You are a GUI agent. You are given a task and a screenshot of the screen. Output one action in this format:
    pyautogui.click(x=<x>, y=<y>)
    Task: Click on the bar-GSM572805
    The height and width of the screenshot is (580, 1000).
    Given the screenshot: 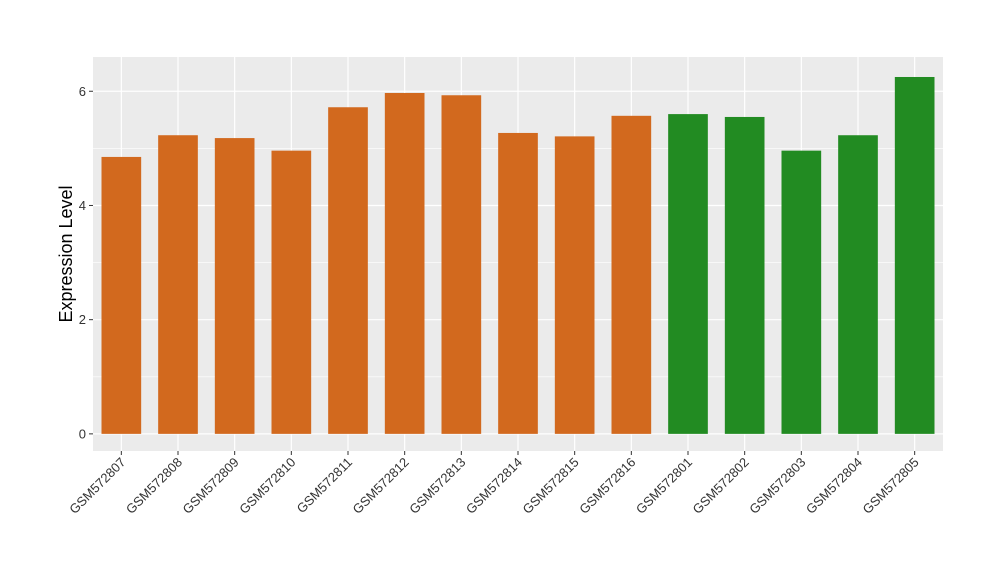 What is the action you would take?
    pyautogui.click(x=914, y=255)
    